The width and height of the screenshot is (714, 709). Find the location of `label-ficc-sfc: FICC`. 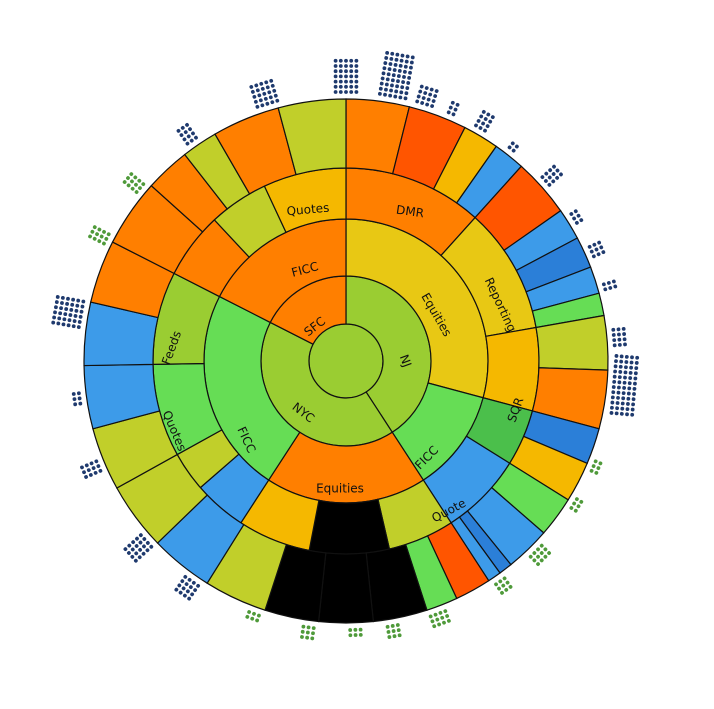

label-ficc-sfc: FICC is located at coordinates (305, 269).